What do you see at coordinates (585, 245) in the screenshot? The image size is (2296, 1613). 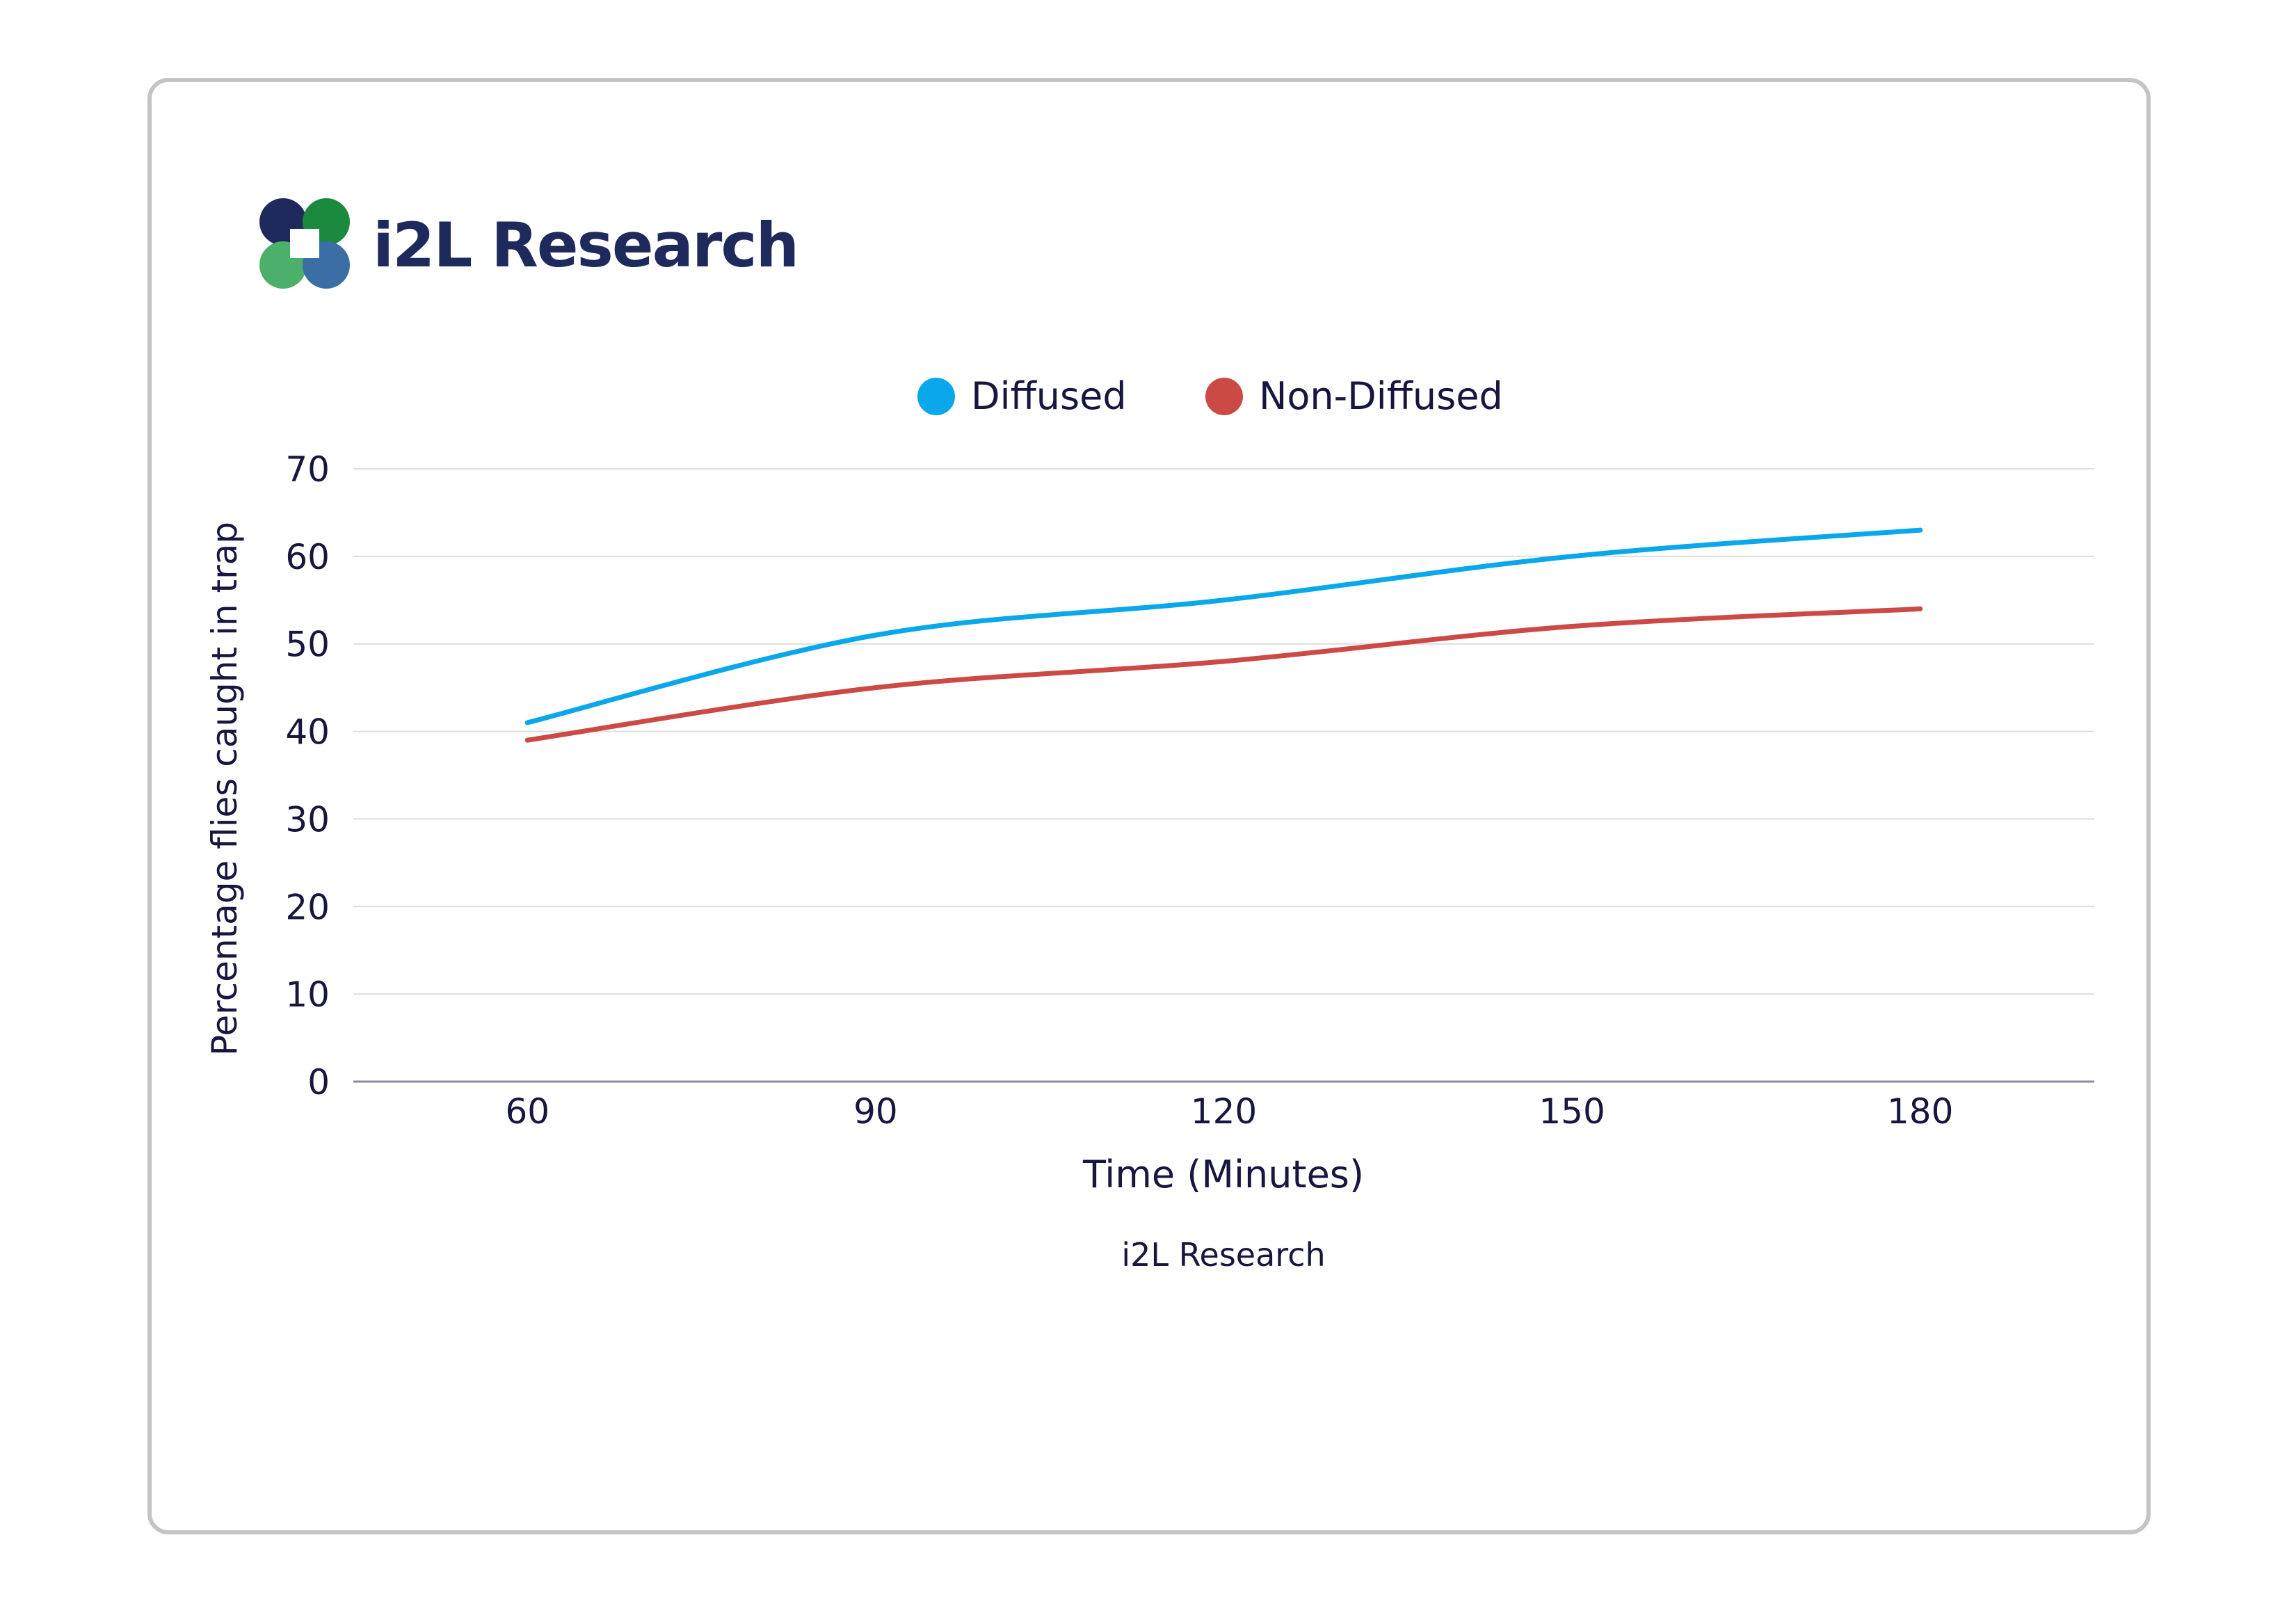 I see `logo-brand-name: i2L Research` at bounding box center [585, 245].